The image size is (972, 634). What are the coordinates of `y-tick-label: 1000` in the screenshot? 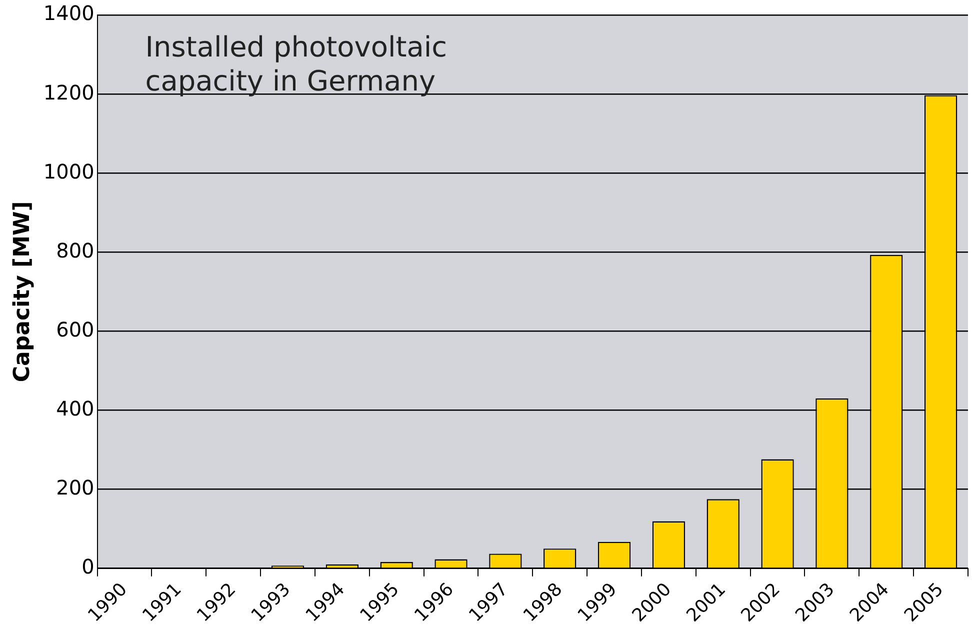 It's located at (68, 171).